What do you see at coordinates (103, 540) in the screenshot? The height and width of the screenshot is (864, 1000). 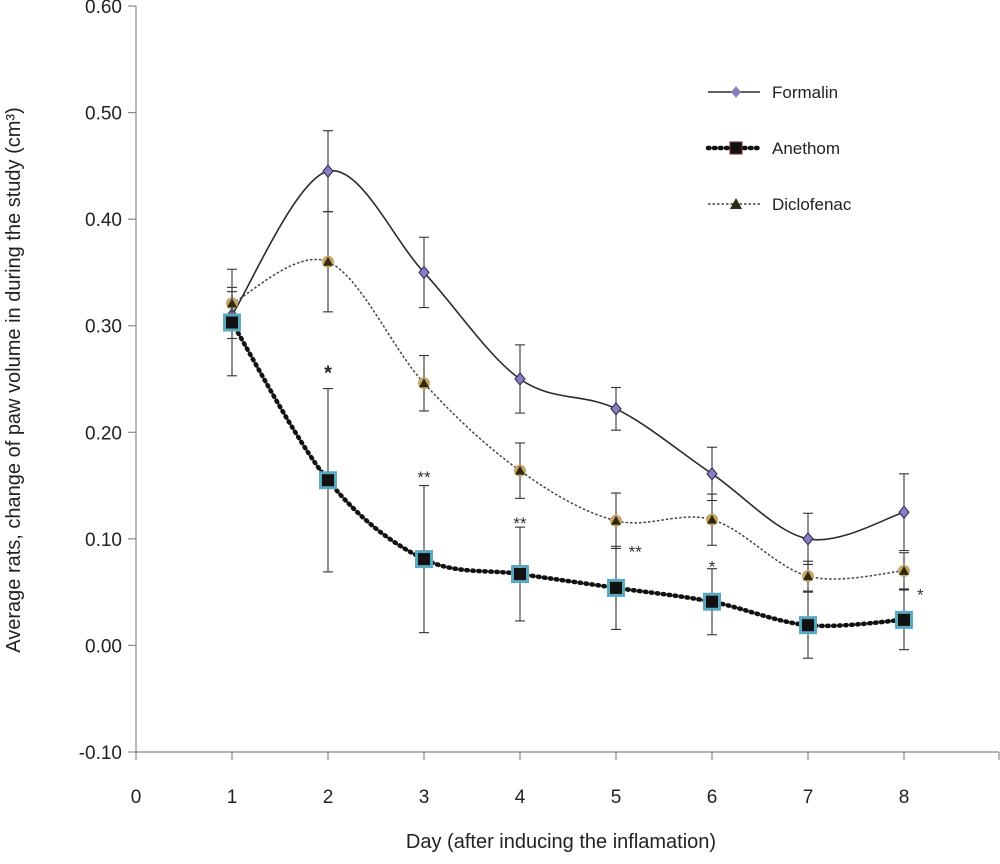 I see `y-tick-label: 0.10` at bounding box center [103, 540].